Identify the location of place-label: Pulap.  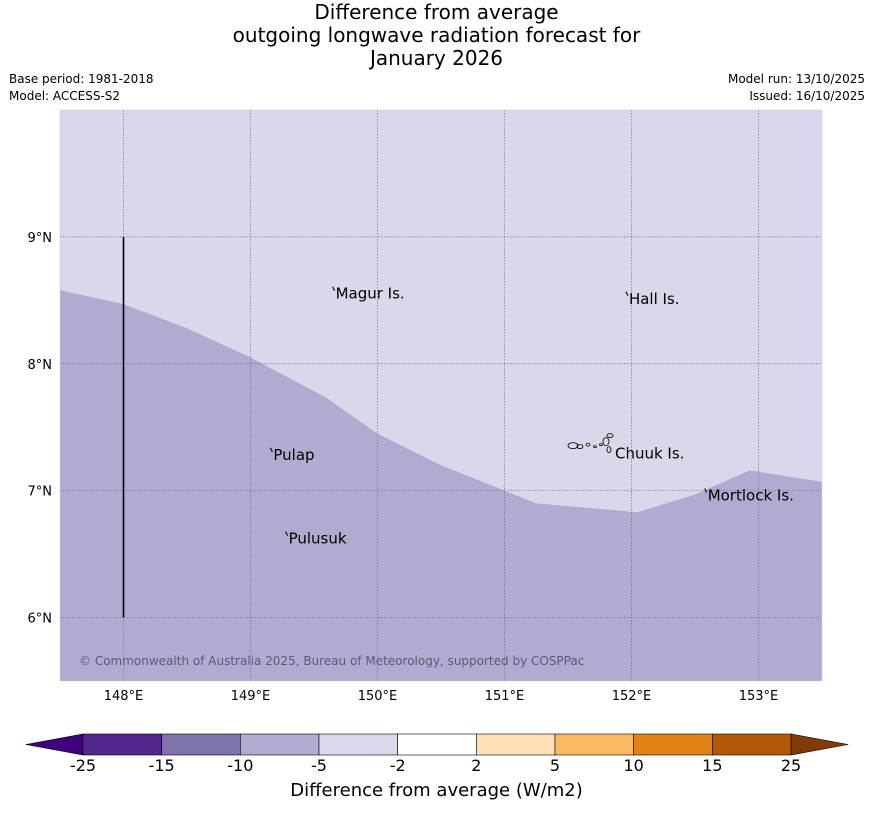
(293, 455).